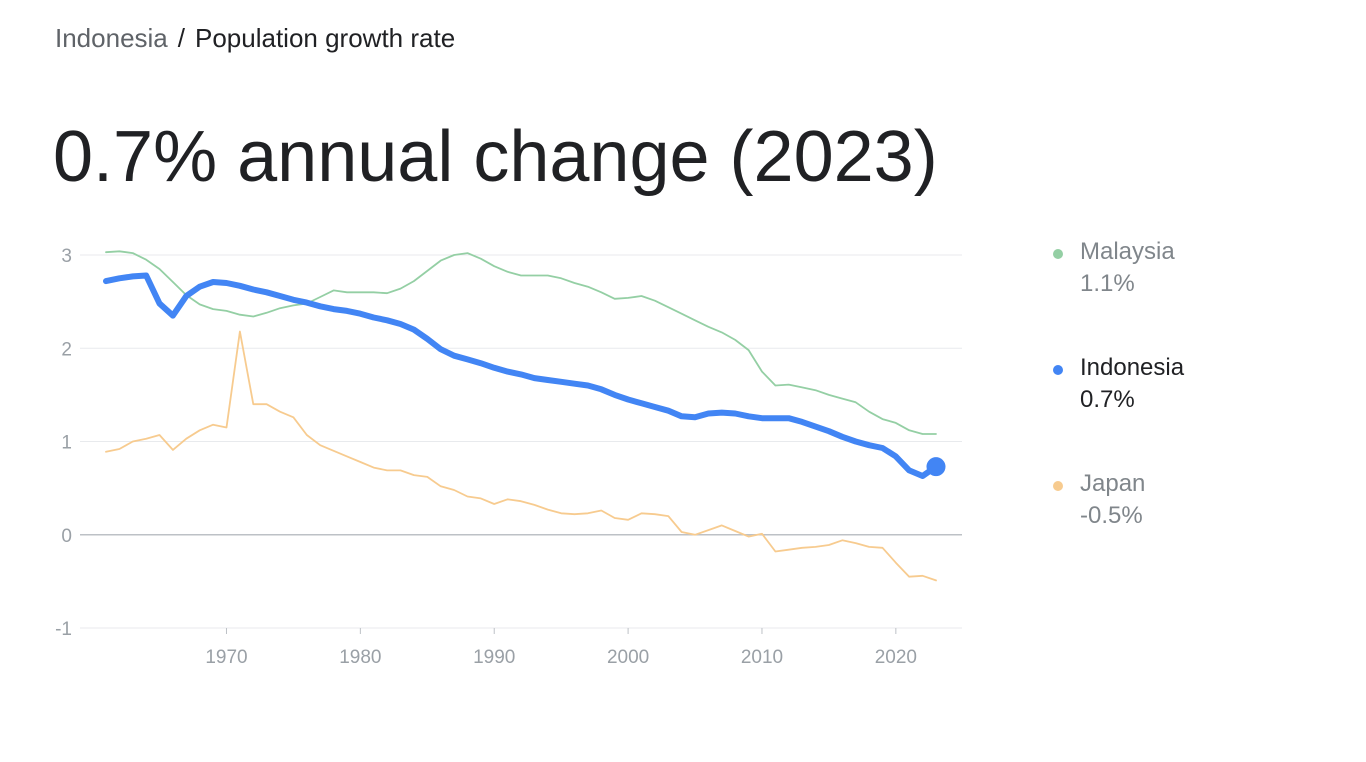  What do you see at coordinates (762, 657) in the screenshot?
I see `x-tick-label-2010: 2010` at bounding box center [762, 657].